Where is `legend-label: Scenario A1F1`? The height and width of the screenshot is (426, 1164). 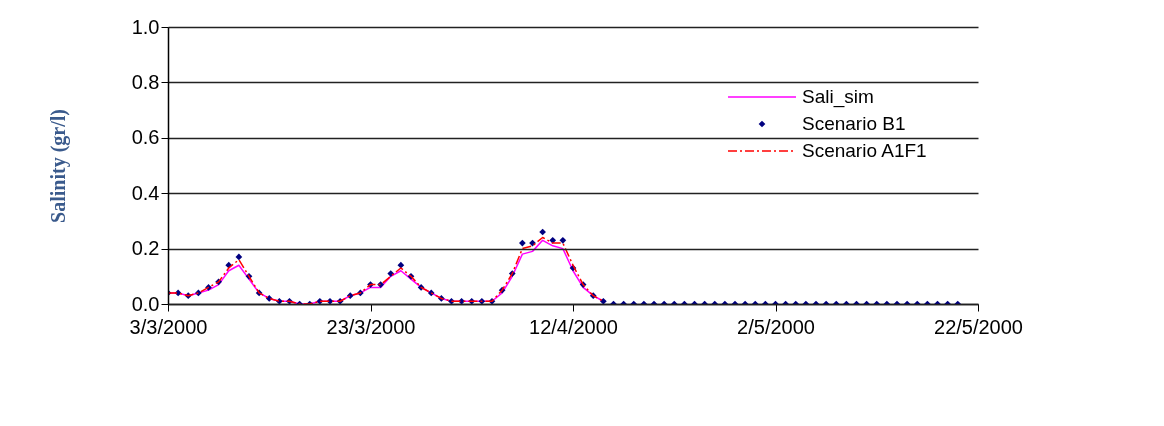
legend-label: Scenario A1F1 is located at coordinates (864, 150).